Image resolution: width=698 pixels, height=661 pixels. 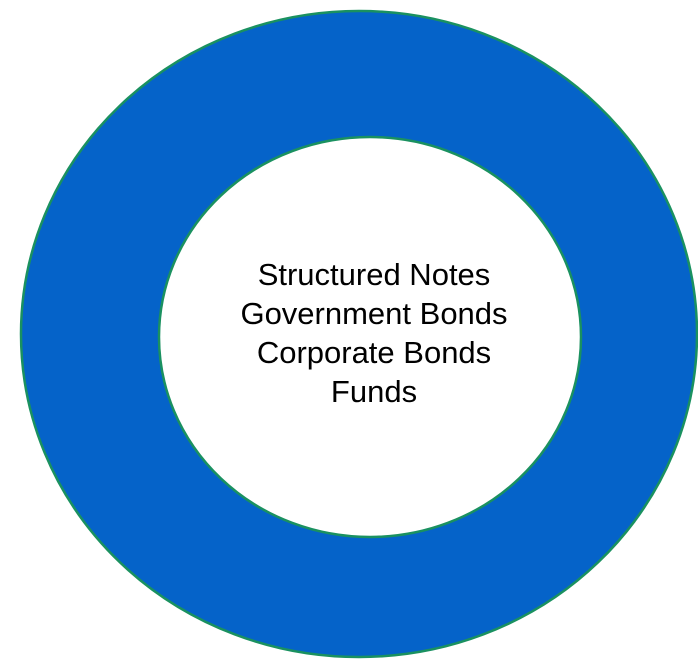 I want to click on label-government-bonds: Government Bonds, so click(x=374, y=313).